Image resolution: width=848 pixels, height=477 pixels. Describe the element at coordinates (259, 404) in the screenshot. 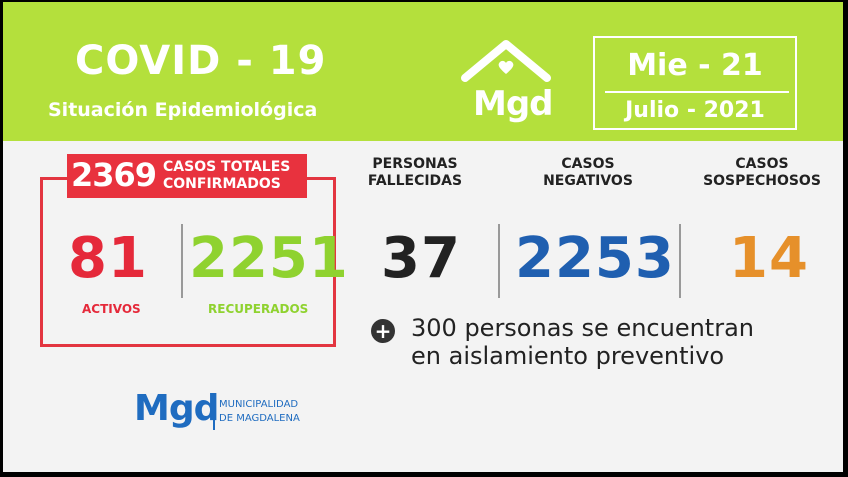

I see `footer-municipality-line-1: MUNICIPALIDAD` at that location.